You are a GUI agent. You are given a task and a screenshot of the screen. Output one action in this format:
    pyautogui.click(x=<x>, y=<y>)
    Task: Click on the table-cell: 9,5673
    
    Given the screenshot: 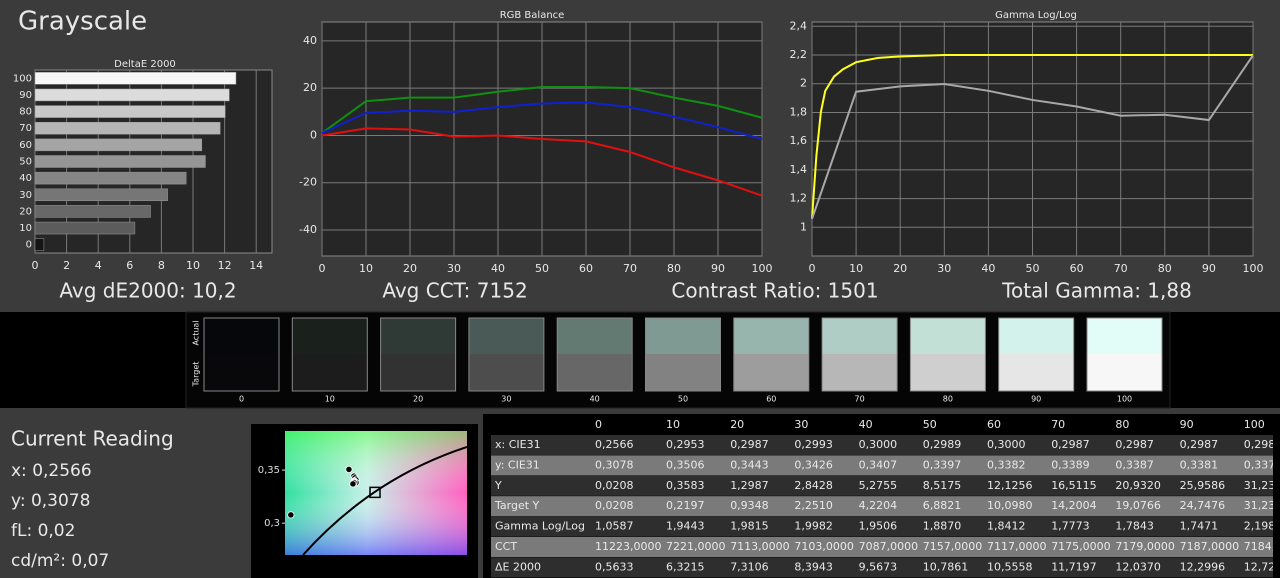 What is the action you would take?
    pyautogui.click(x=878, y=566)
    